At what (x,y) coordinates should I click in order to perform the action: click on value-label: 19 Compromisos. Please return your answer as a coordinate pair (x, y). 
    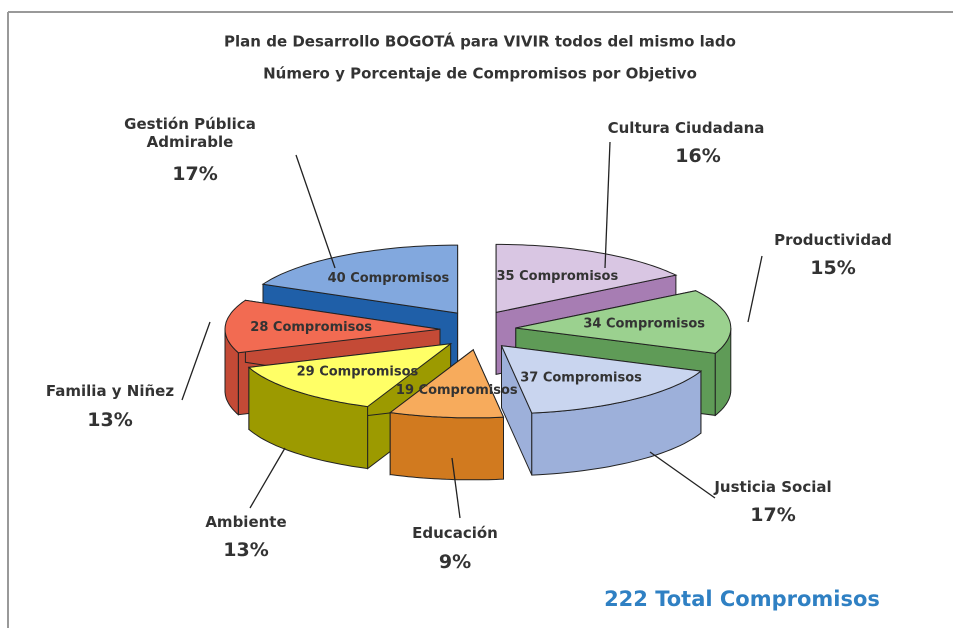
    Looking at the image, I should click on (457, 390).